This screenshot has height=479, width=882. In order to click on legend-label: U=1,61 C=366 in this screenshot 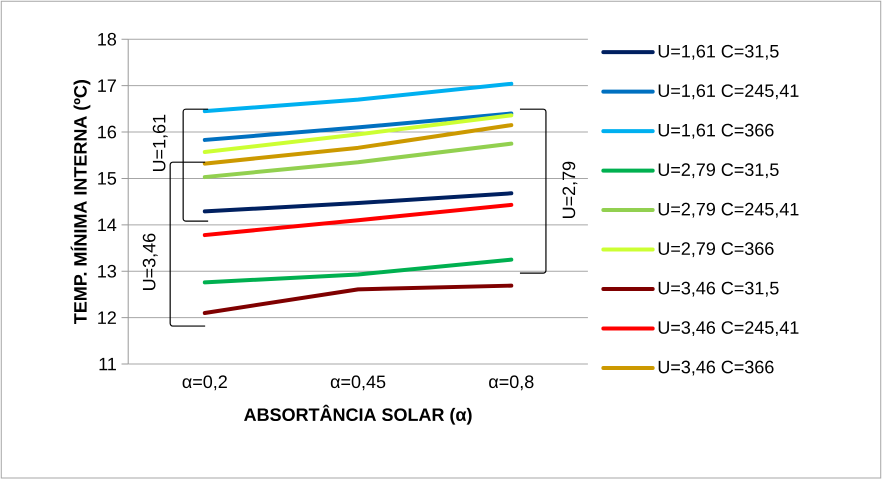, I will do `click(716, 131)`.